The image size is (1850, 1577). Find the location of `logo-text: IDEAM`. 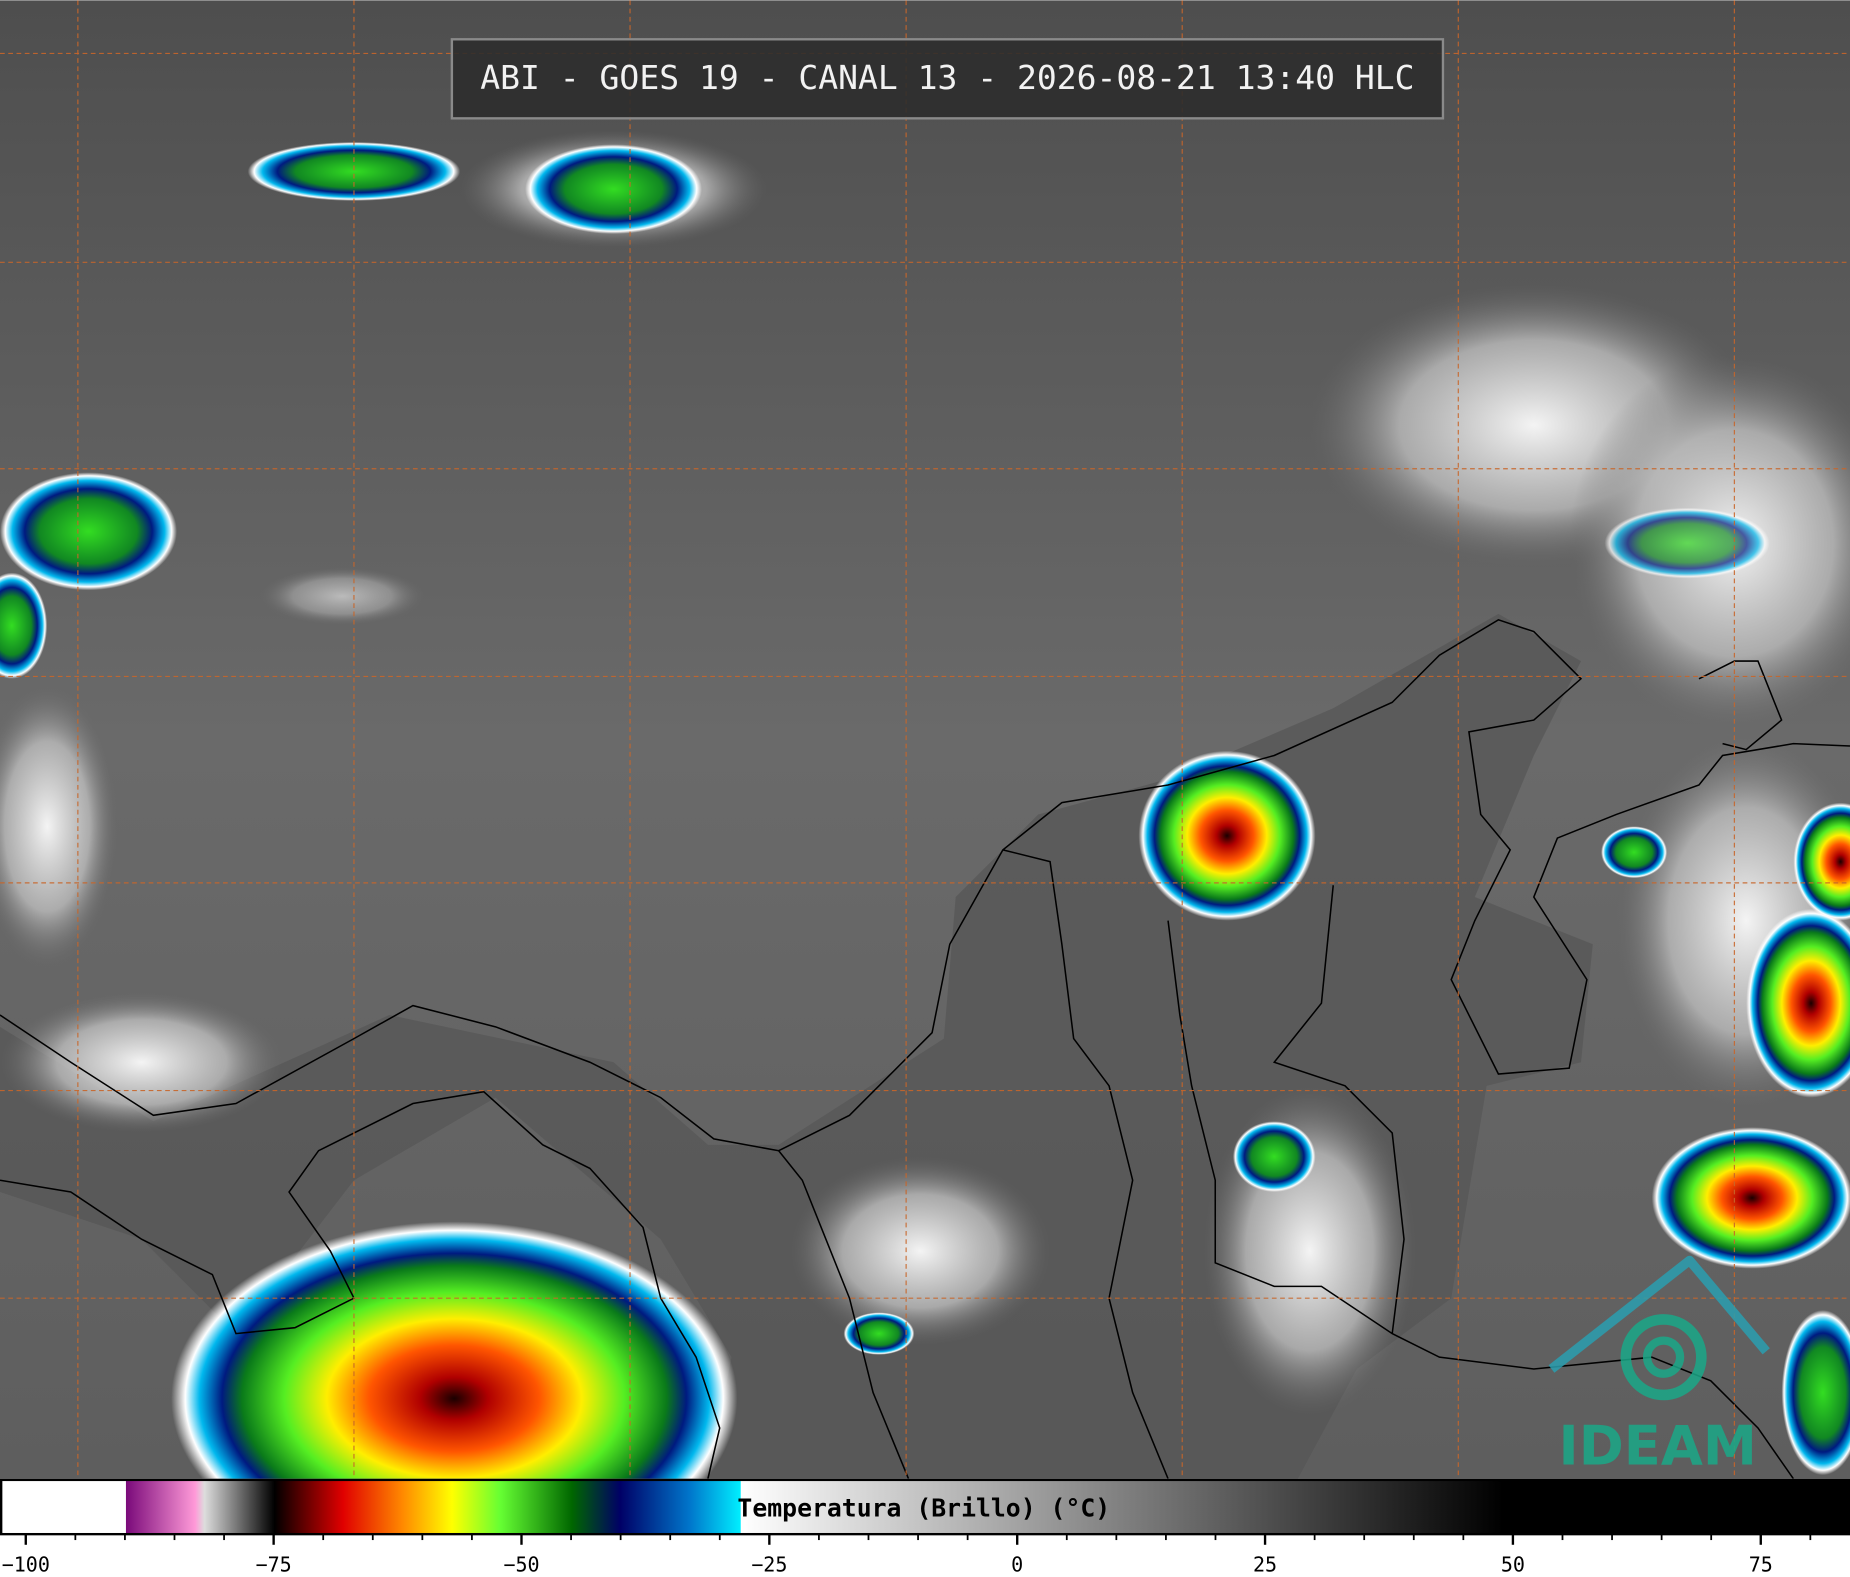

logo-text: IDEAM is located at coordinates (1658, 1445).